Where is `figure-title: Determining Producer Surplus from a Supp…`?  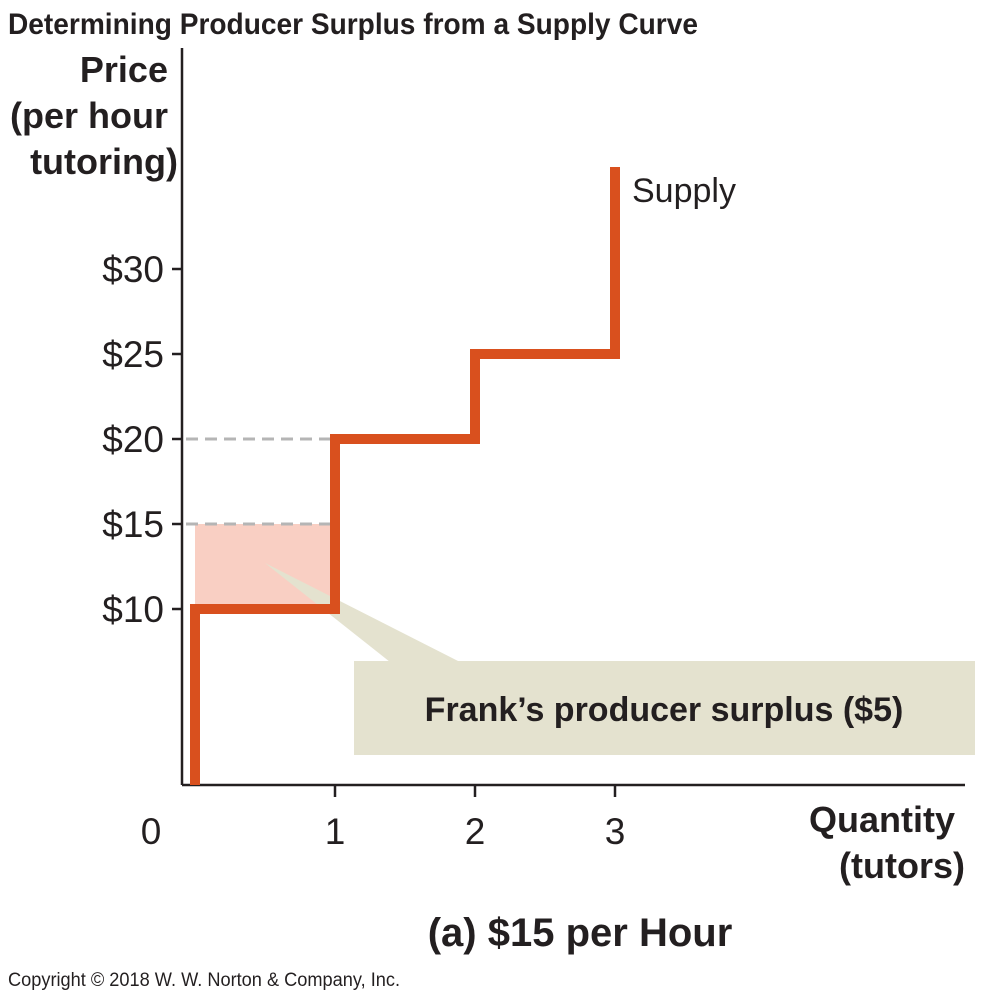
figure-title: Determining Producer Surplus from a Supp… is located at coordinates (353, 24).